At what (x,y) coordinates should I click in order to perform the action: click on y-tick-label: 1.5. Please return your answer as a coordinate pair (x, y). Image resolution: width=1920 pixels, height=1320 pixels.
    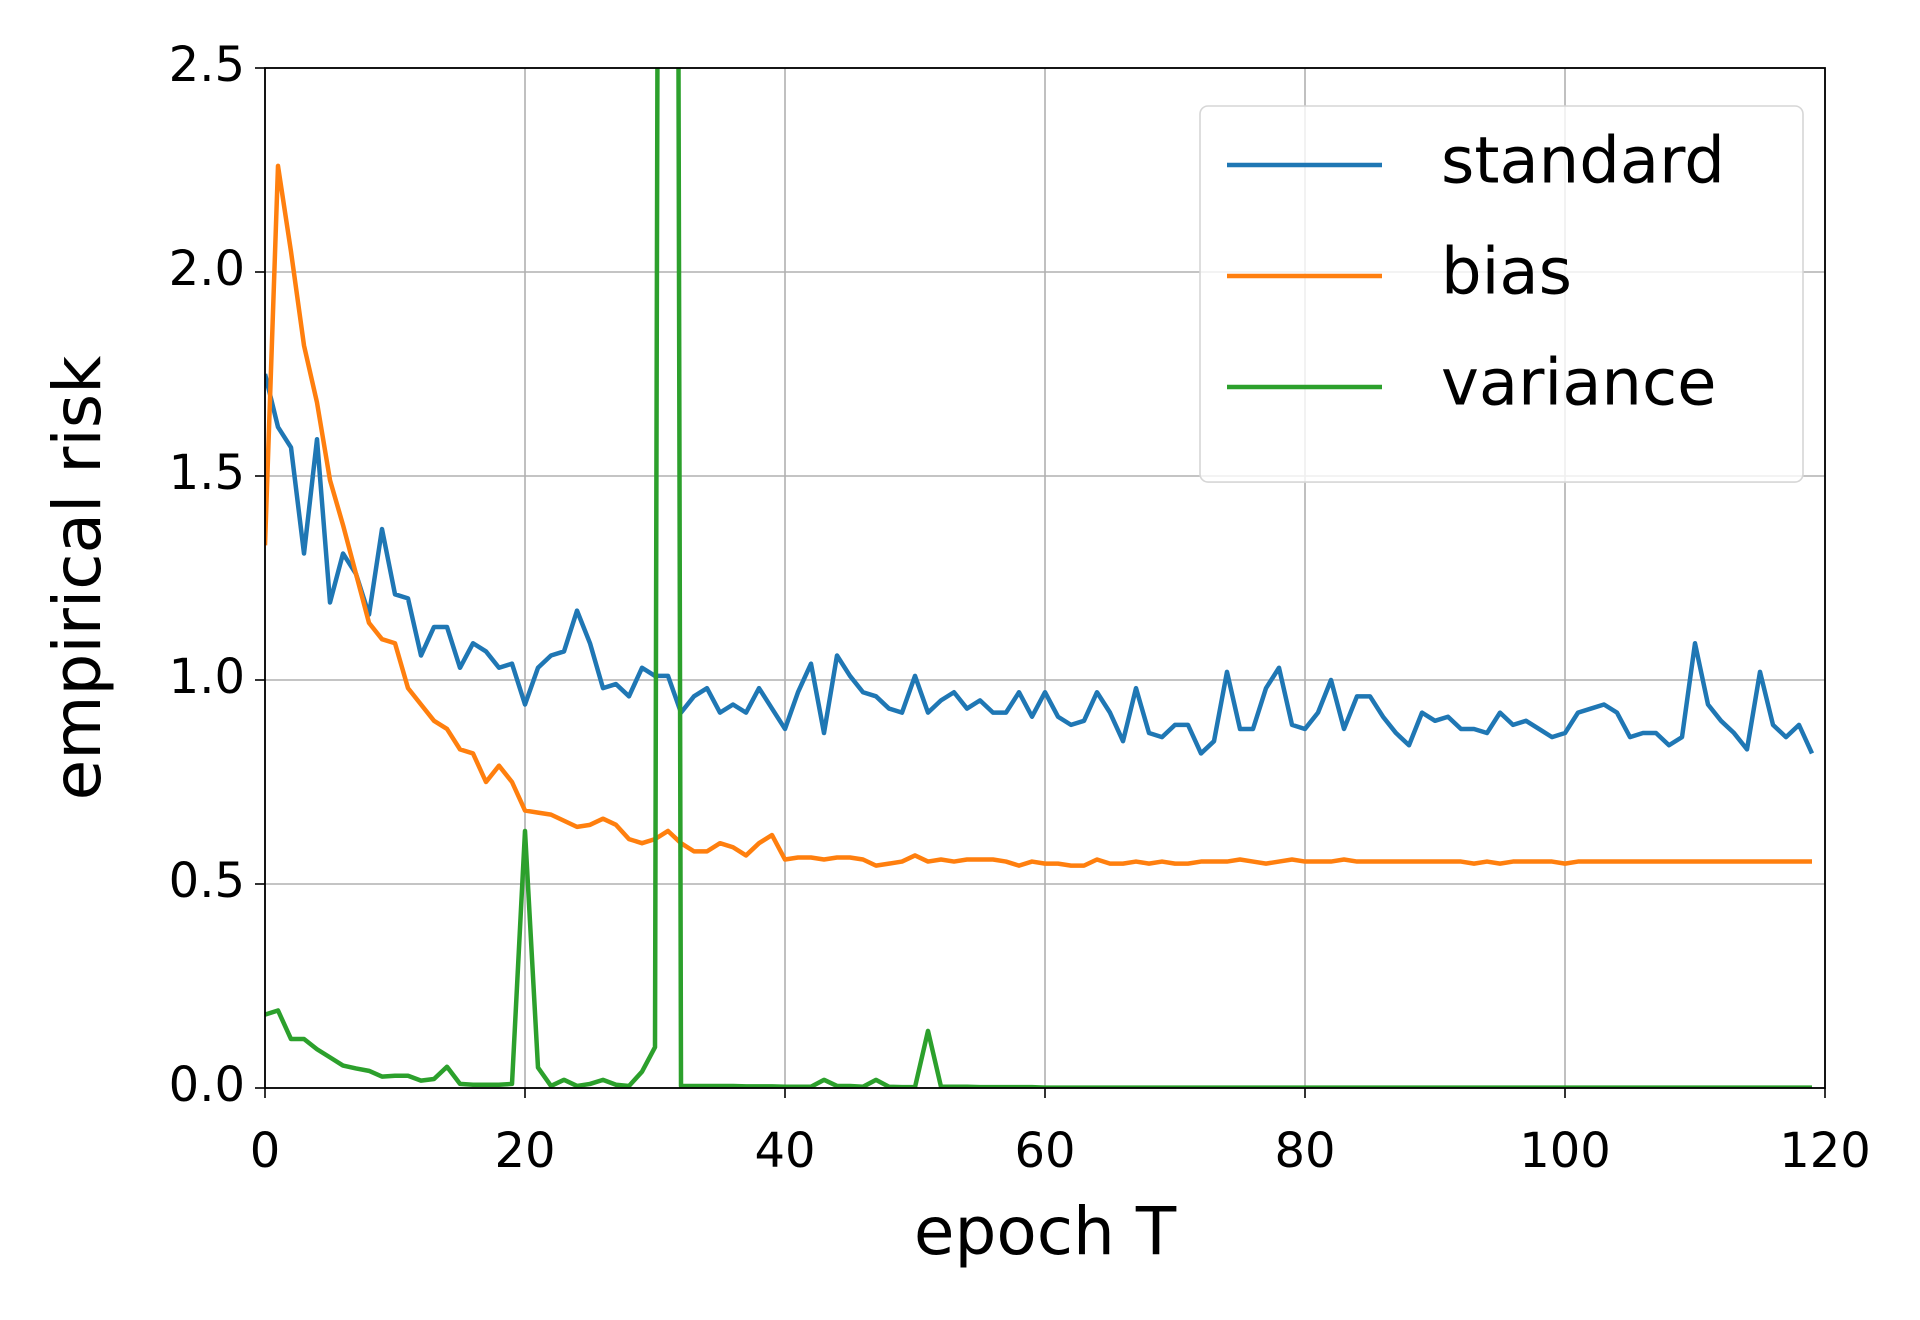
    Looking at the image, I should click on (207, 473).